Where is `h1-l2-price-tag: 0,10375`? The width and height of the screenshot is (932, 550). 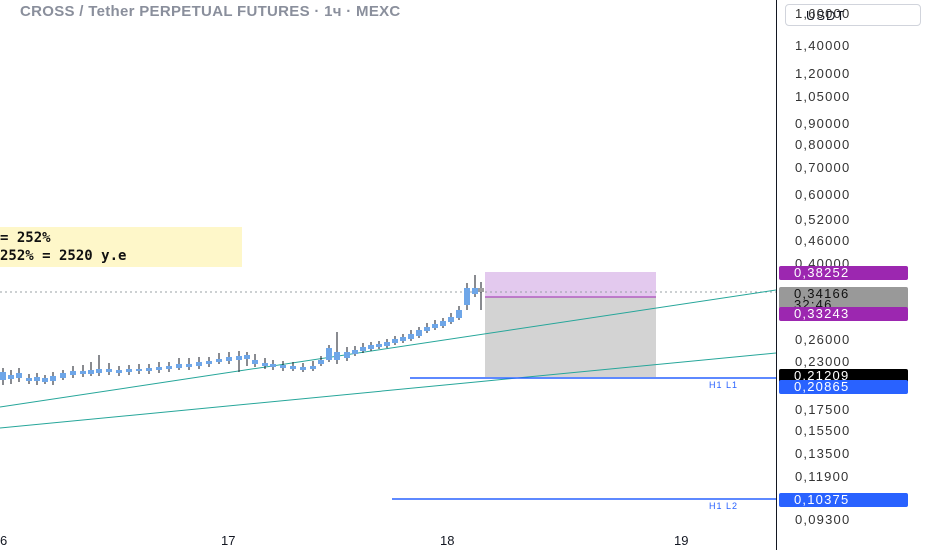 h1-l2-price-tag: 0,10375 is located at coordinates (843, 500).